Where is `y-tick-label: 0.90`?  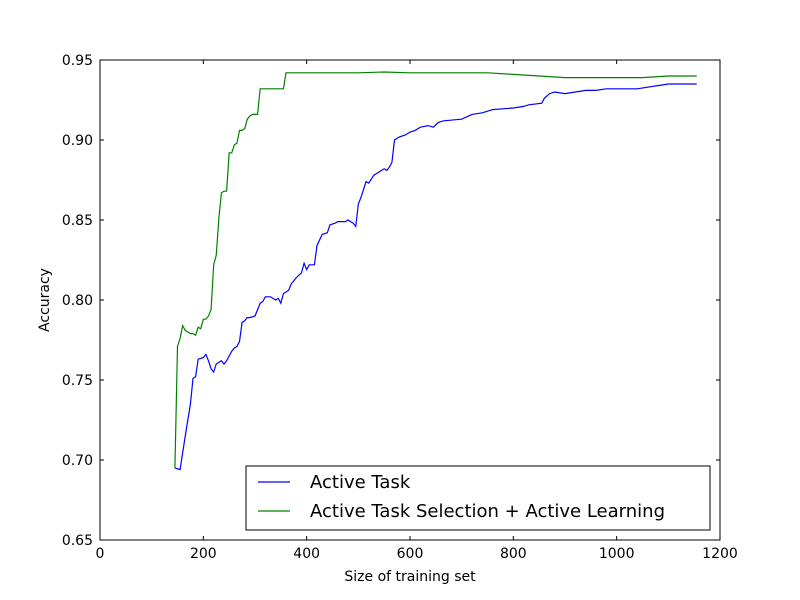
y-tick-label: 0.90 is located at coordinates (77, 141).